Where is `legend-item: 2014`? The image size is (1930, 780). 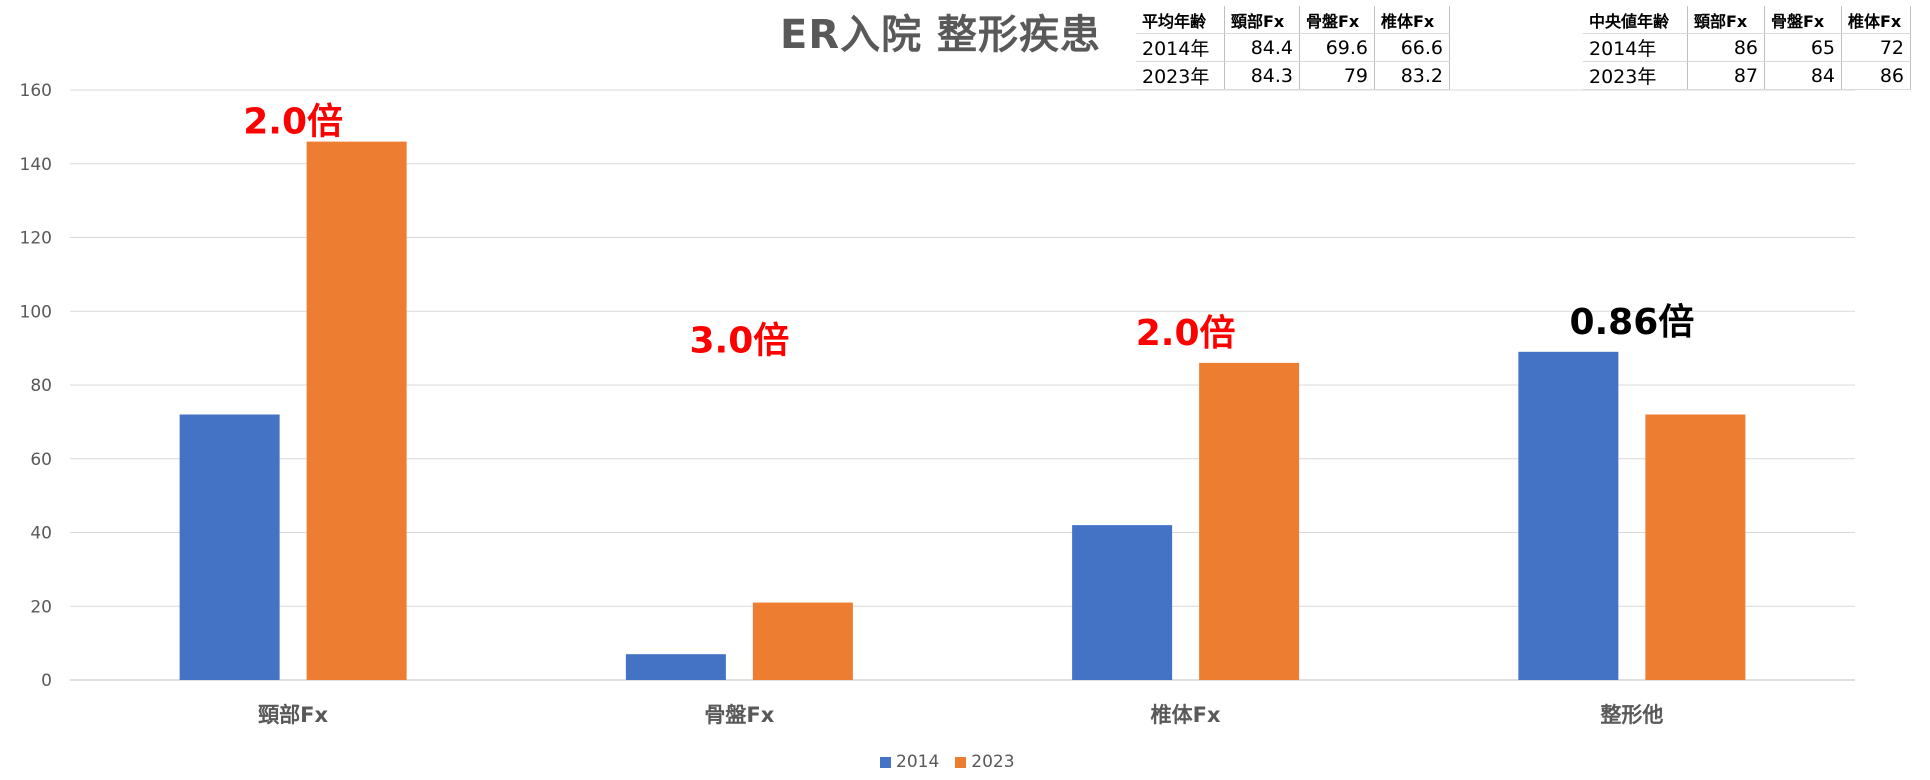 legend-item: 2014 is located at coordinates (909, 762).